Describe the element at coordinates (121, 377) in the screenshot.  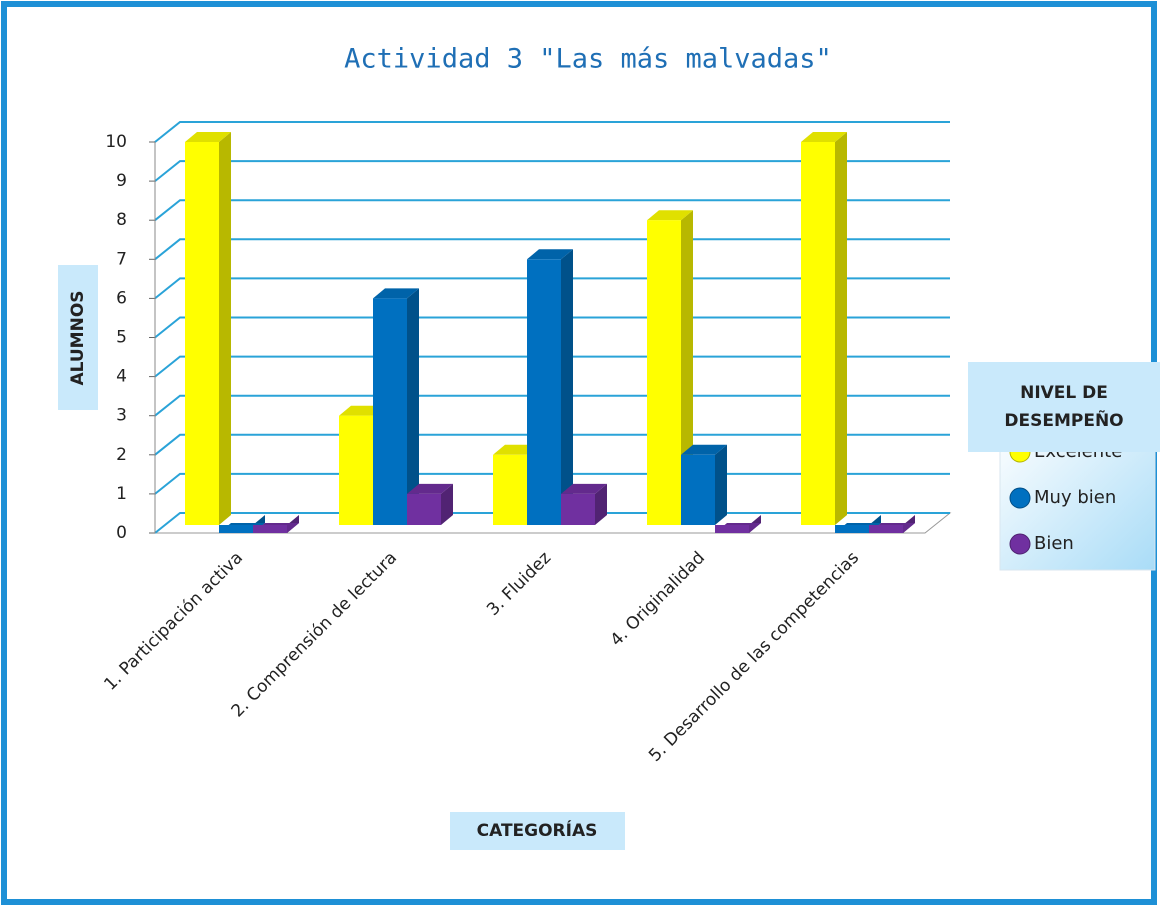
I see `y-tick-label: 4` at that location.